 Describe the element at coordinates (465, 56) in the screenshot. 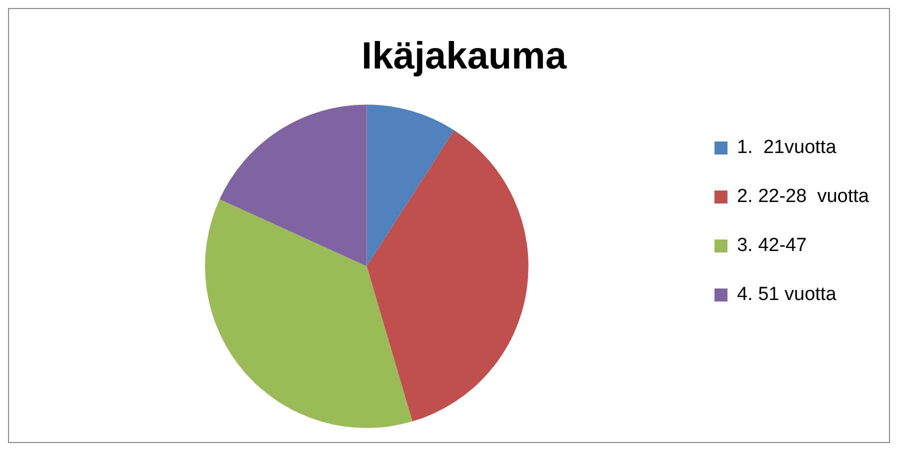

I see `chart-title: Ikäjakauma` at that location.